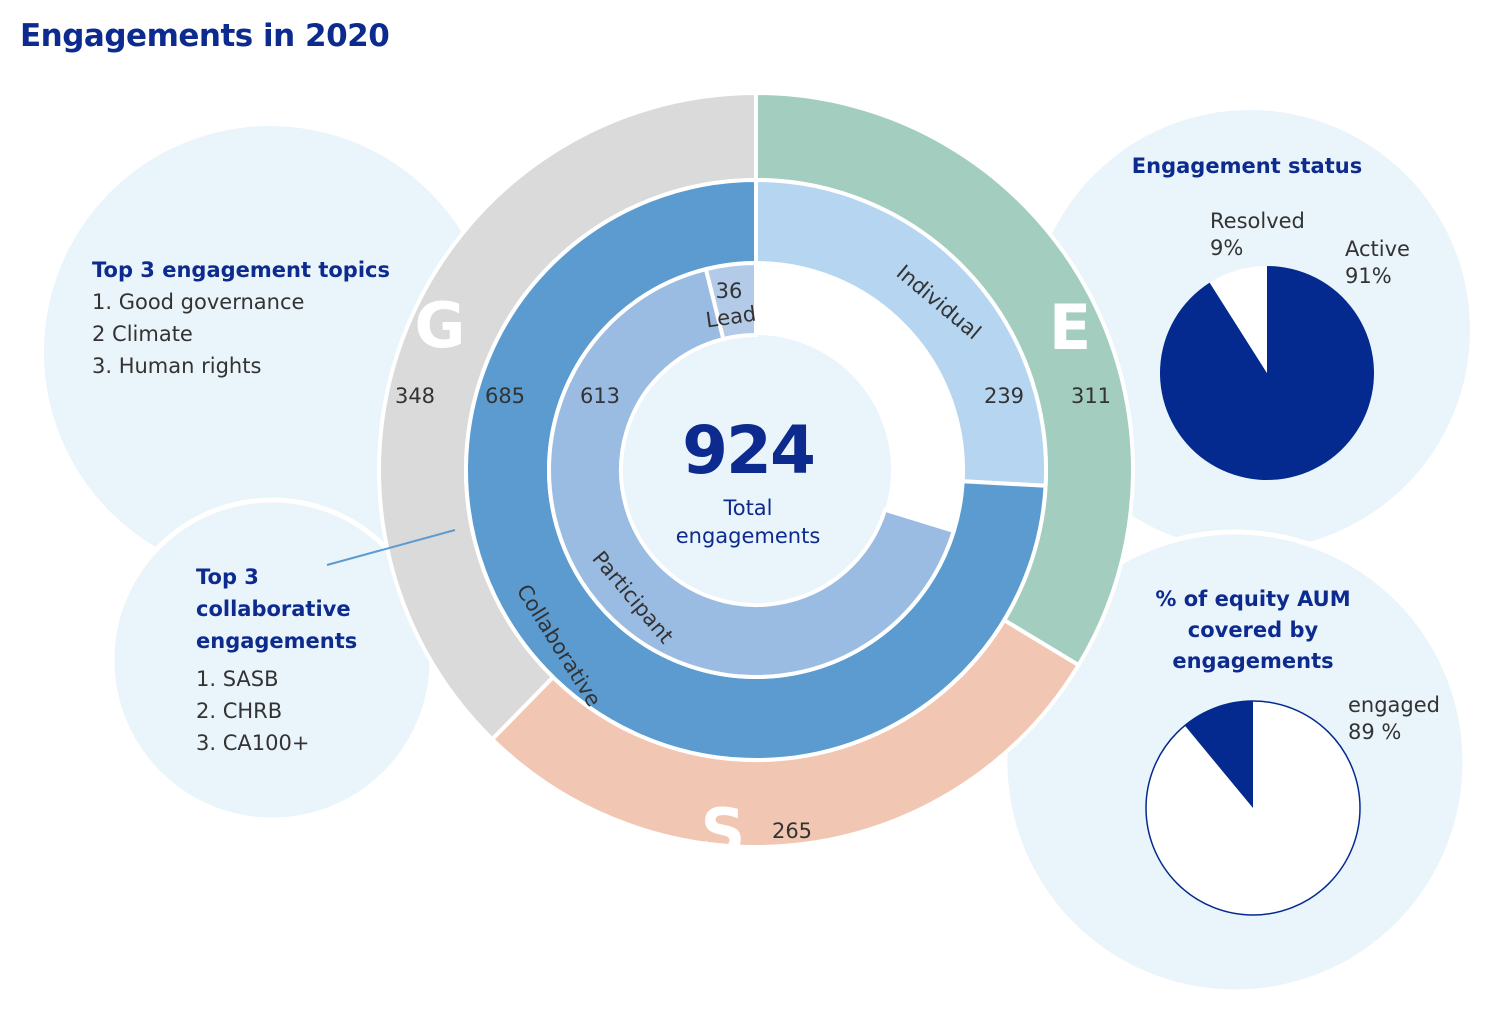 The image size is (1492, 1010). I want to click on segment-name: E, so click(1070, 327).